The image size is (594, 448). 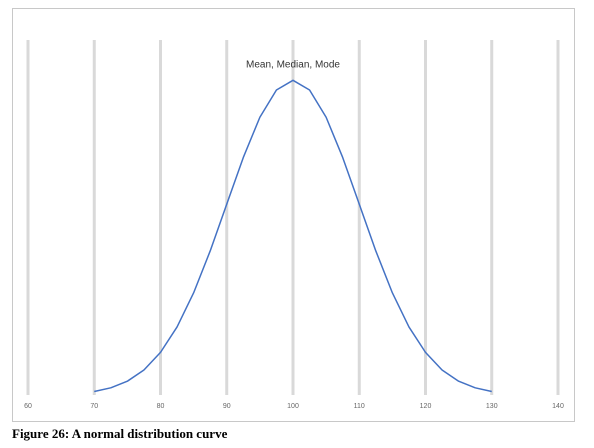 What do you see at coordinates (492, 406) in the screenshot?
I see `x-tick-label: 130` at bounding box center [492, 406].